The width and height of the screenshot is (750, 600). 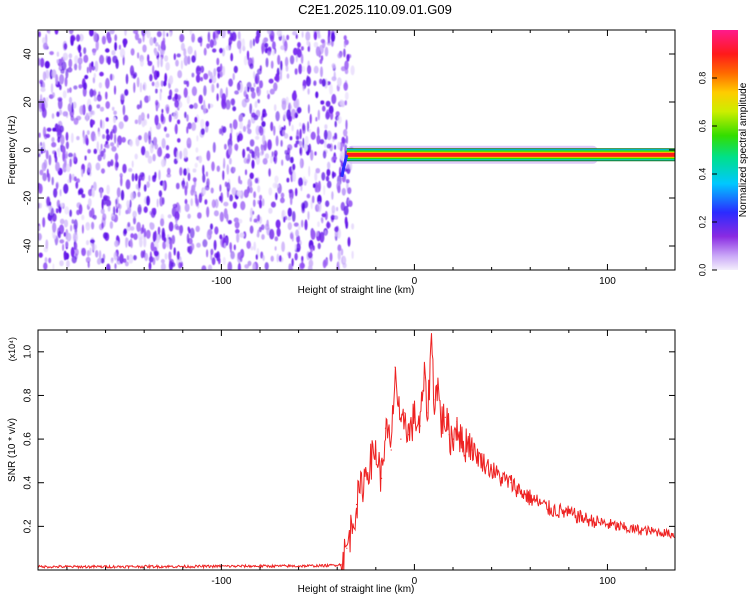 What do you see at coordinates (28, 351) in the screenshot?
I see `y-tick-label: 1.0` at bounding box center [28, 351].